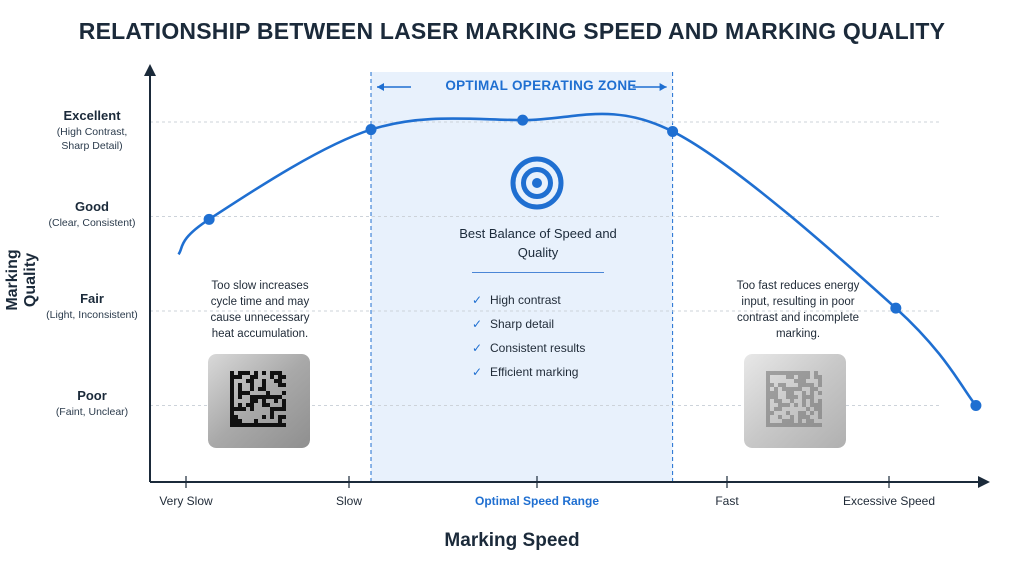 The height and width of the screenshot is (574, 1024). Describe the element at coordinates (186, 501) in the screenshot. I see `x-tick-very-slow: Very Slow` at that location.